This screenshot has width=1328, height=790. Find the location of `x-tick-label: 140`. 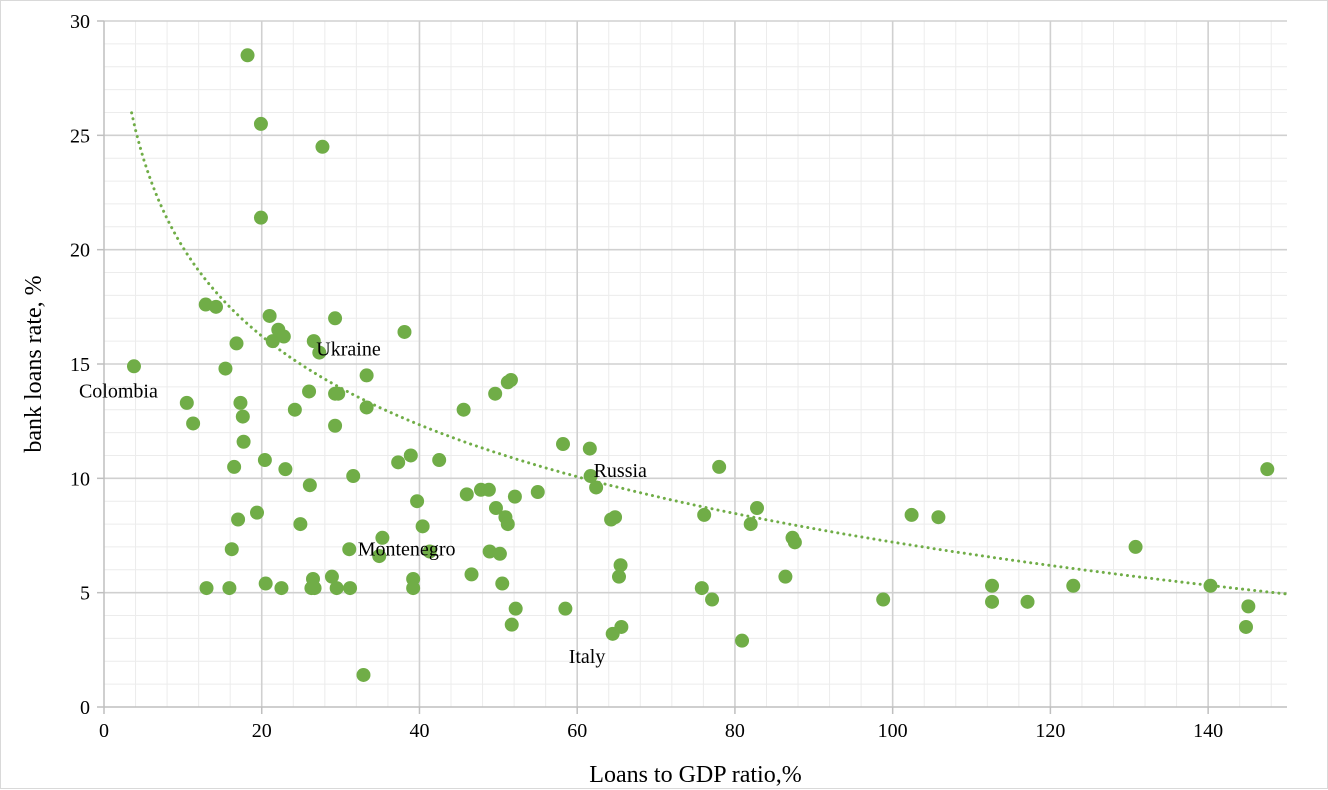

x-tick-label: 140 is located at coordinates (1208, 731).